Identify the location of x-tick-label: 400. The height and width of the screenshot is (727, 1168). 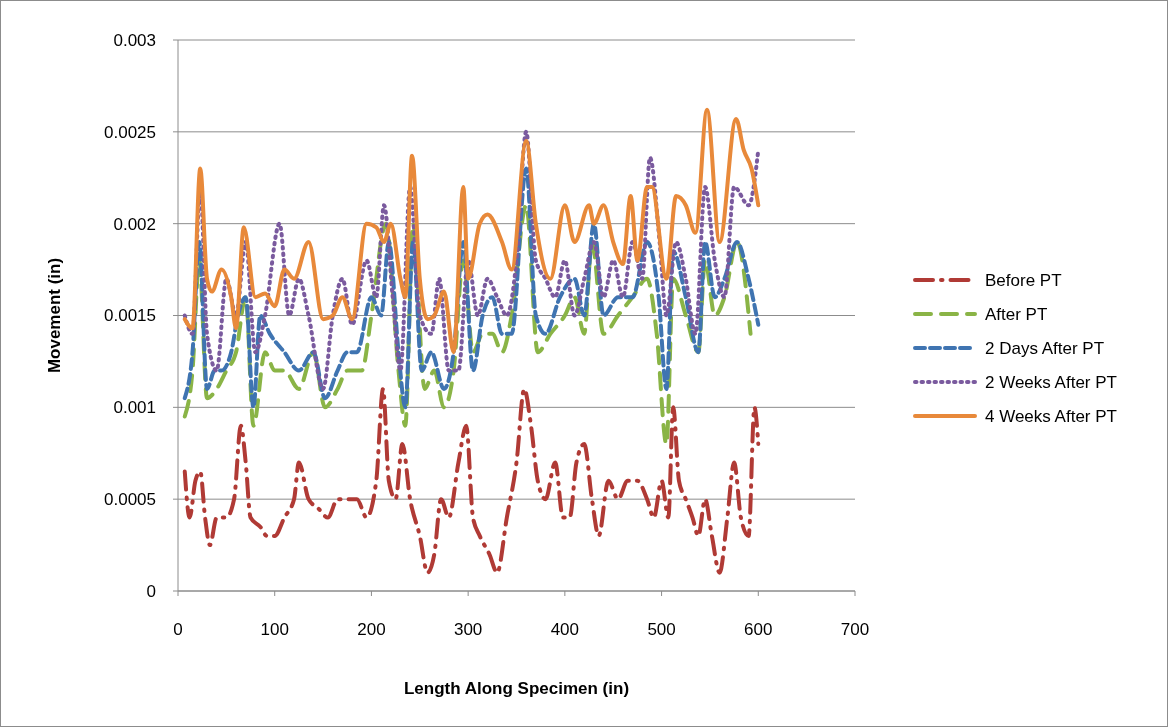
(565, 629).